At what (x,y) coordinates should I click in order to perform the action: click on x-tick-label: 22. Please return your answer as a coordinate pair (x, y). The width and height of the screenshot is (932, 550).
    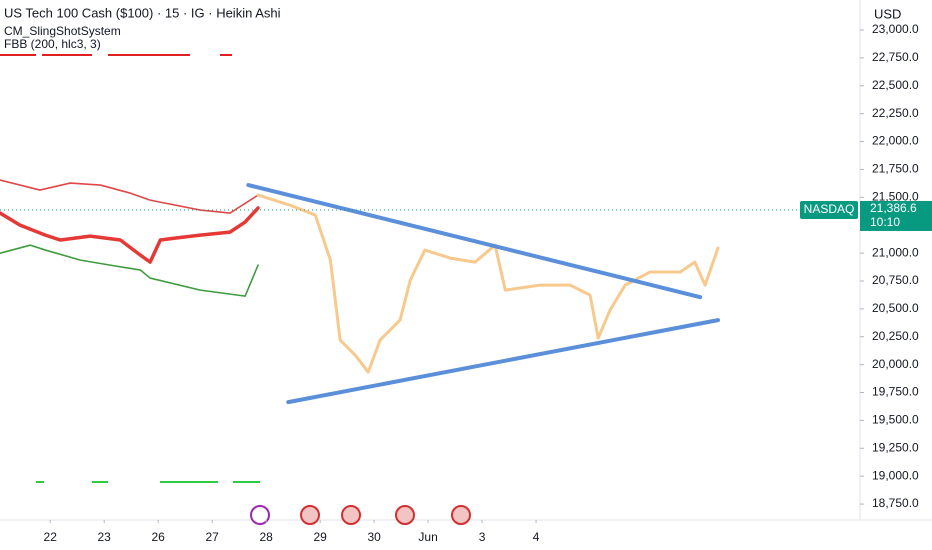
    Looking at the image, I should click on (51, 537).